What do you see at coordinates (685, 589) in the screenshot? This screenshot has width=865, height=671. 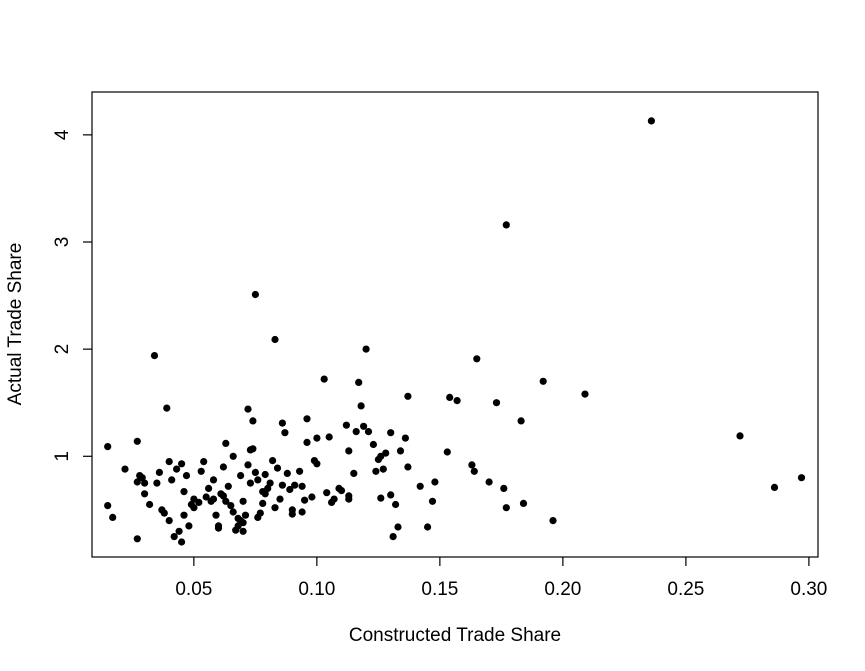 I see `x-tick-label: 0.25` at bounding box center [685, 589].